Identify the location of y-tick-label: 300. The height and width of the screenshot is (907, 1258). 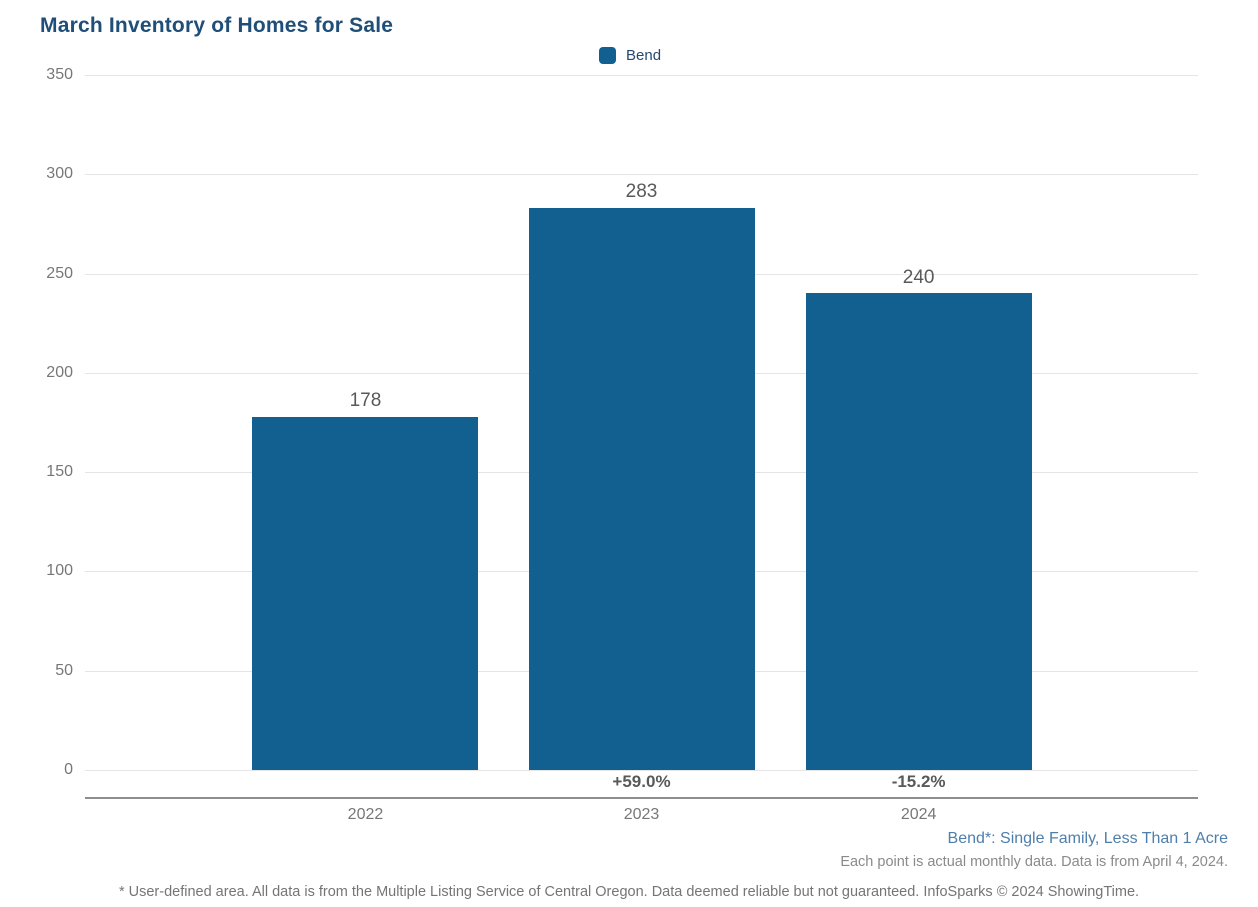
(59, 174).